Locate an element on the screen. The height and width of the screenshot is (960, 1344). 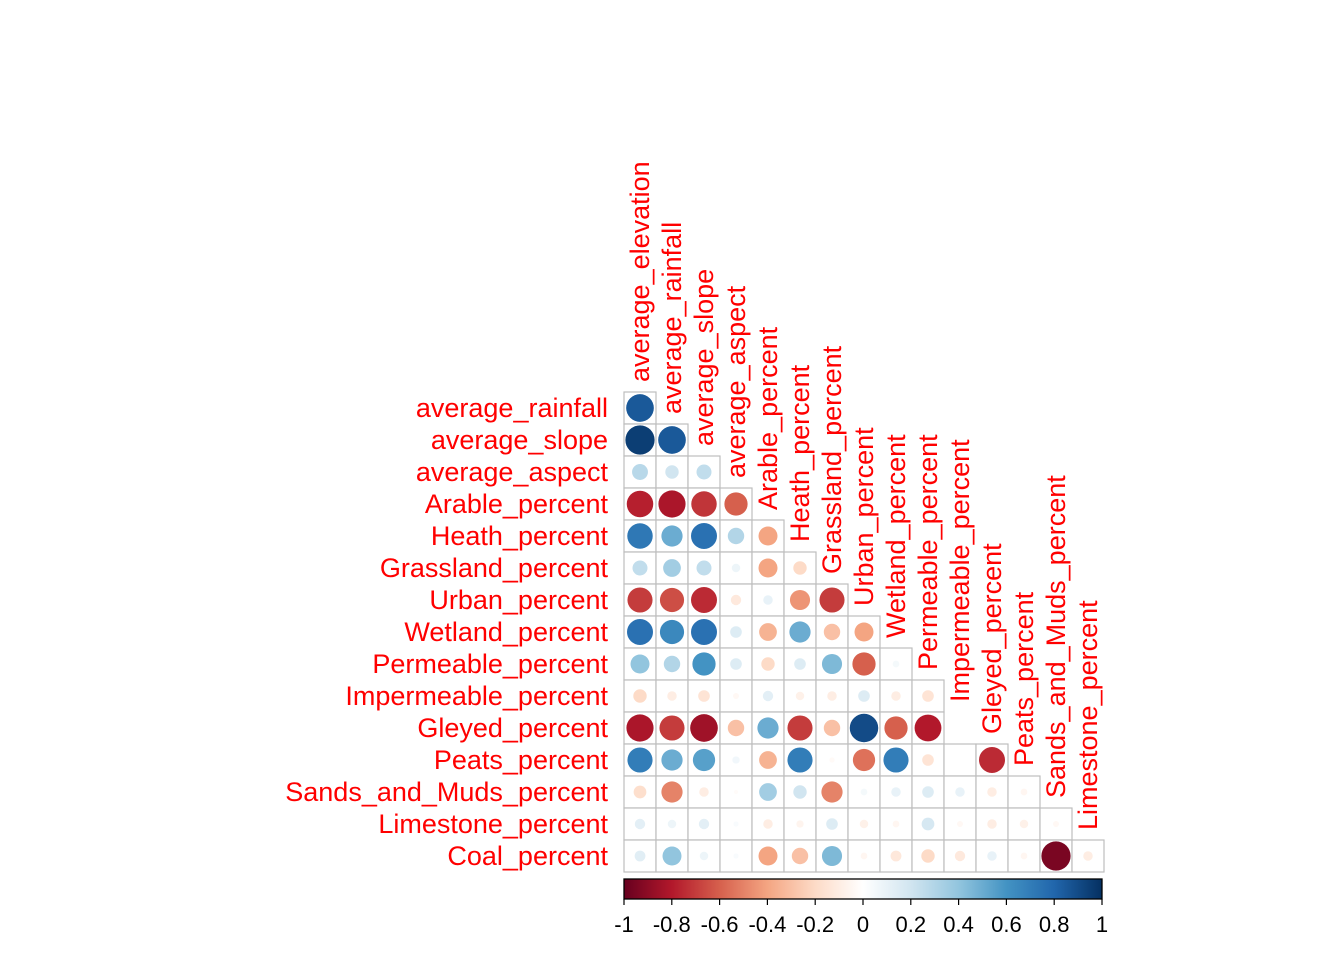
row-label: Peats_percent is located at coordinates (521, 760).